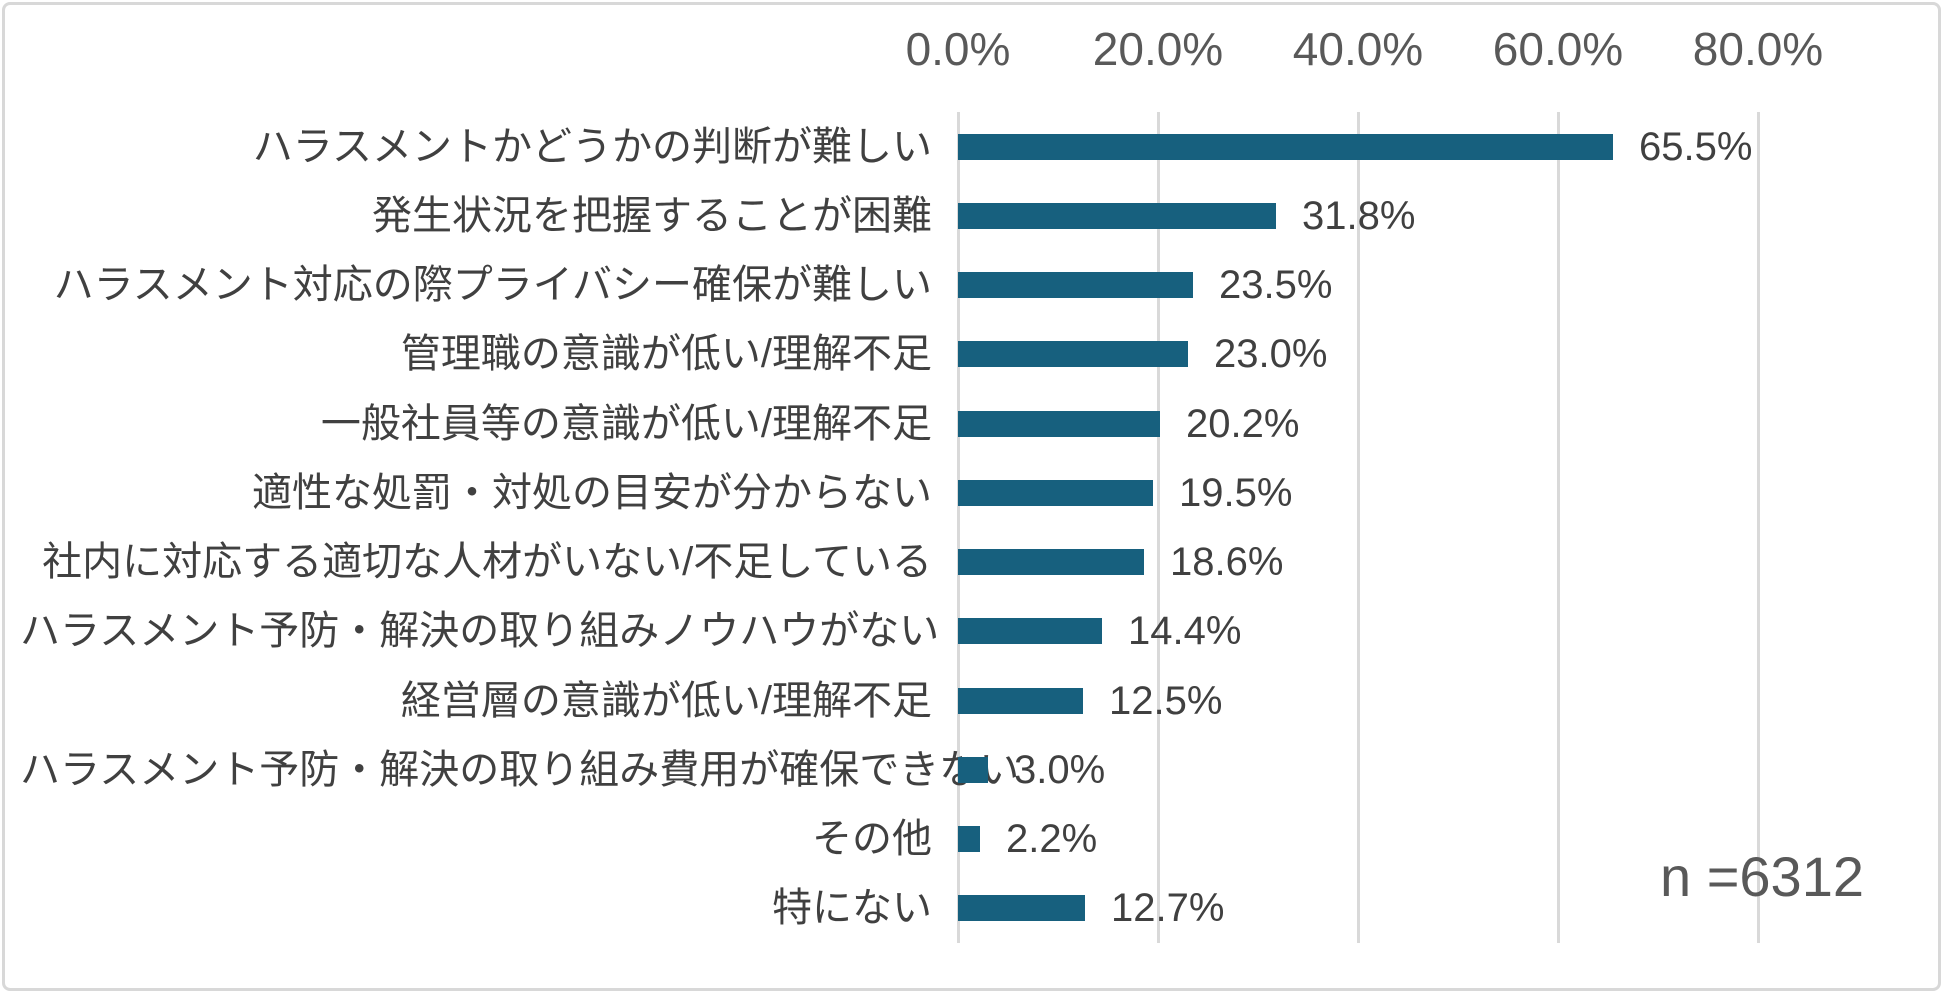 This screenshot has height=993, width=1943. Describe the element at coordinates (1185, 631) in the screenshot. I see `value-label: 14.4%` at that location.